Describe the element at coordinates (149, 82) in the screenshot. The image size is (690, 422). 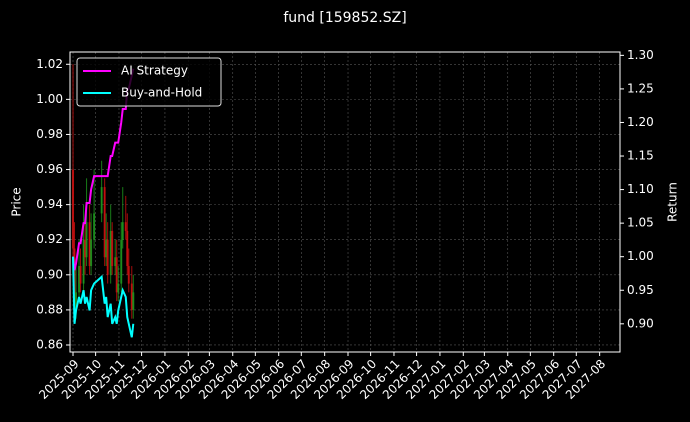
I see `legend-box` at that location.